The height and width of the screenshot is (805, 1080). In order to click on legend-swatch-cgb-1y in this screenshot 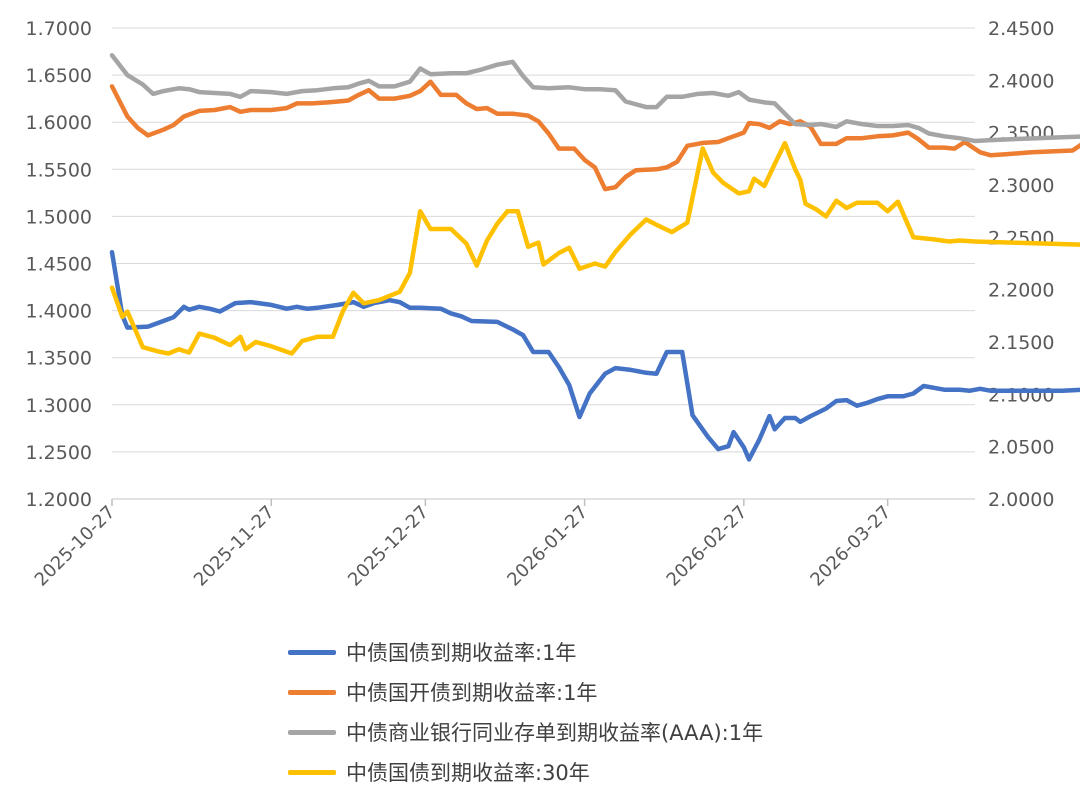, I will do `click(312, 652)`.